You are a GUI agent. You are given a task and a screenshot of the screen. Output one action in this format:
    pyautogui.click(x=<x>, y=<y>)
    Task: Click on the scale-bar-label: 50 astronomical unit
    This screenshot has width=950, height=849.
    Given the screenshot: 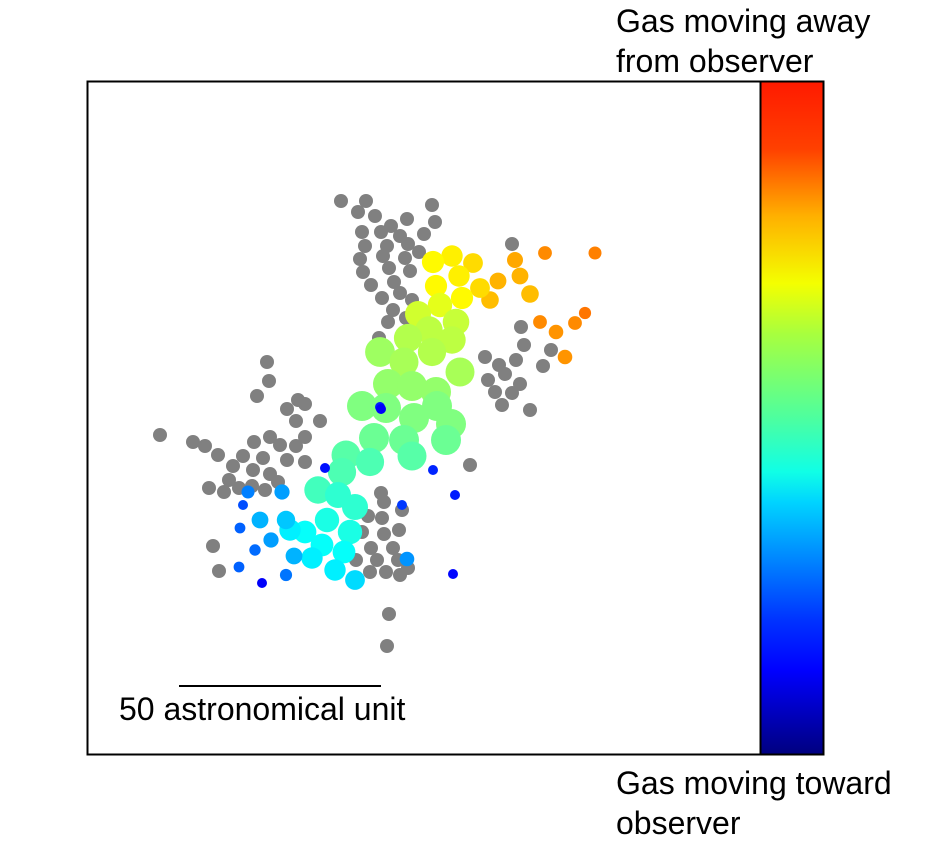 What is the action you would take?
    pyautogui.click(x=262, y=709)
    